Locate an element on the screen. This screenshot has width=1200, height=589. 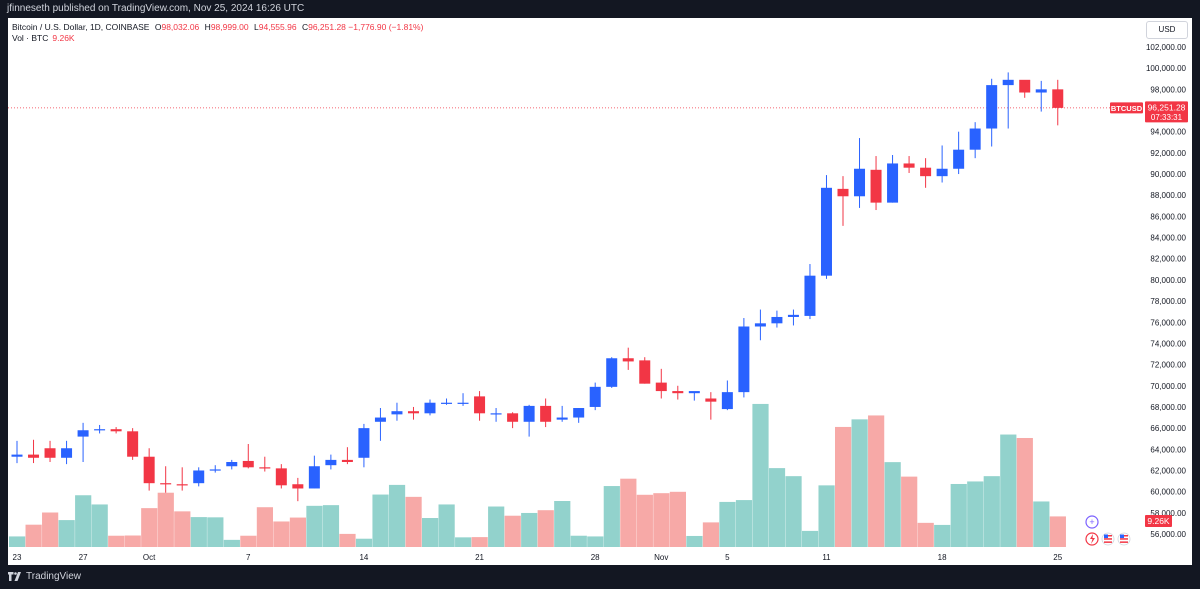
high-value: 98,999.00 is located at coordinates (229, 27).